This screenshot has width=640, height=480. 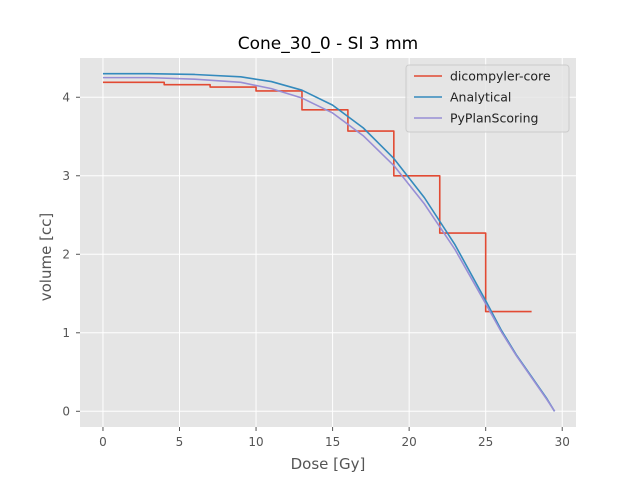 I want to click on legend-box, so click(x=487, y=98).